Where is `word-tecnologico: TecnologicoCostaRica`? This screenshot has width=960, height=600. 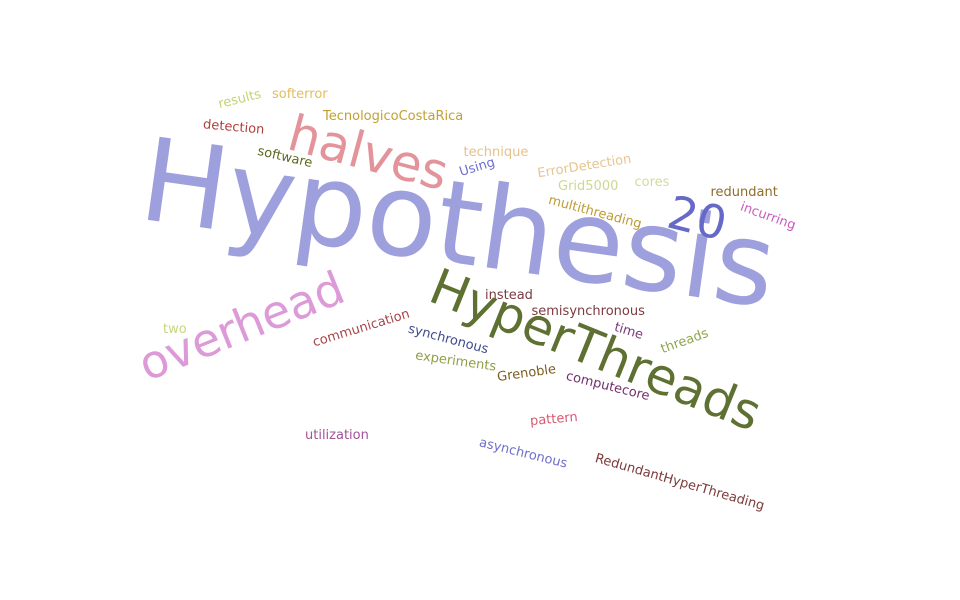
word-tecnologico: TecnologicoCostaRica is located at coordinates (393, 116).